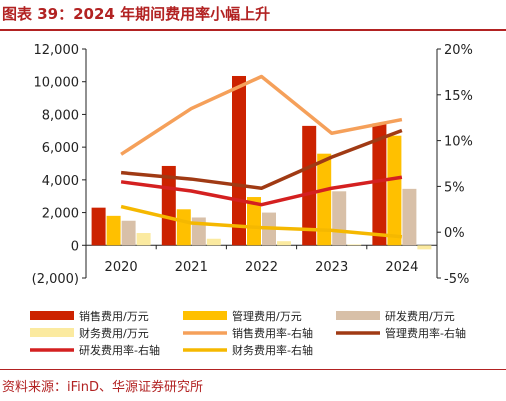  Describe the element at coordinates (136, 14) in the screenshot. I see `chart-title: 图表 39：2024 年期间费用率小幅上升` at that location.